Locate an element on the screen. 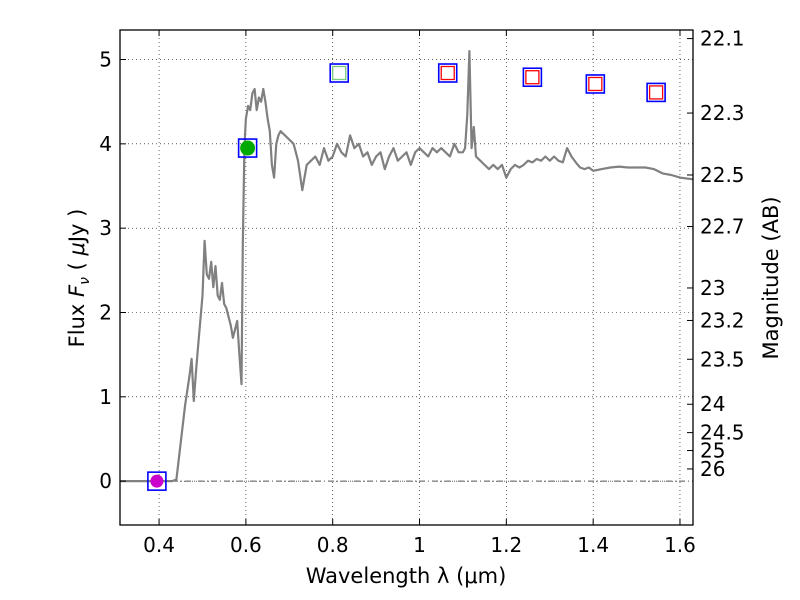  x-tick-label: 0.8 is located at coordinates (333, 545).